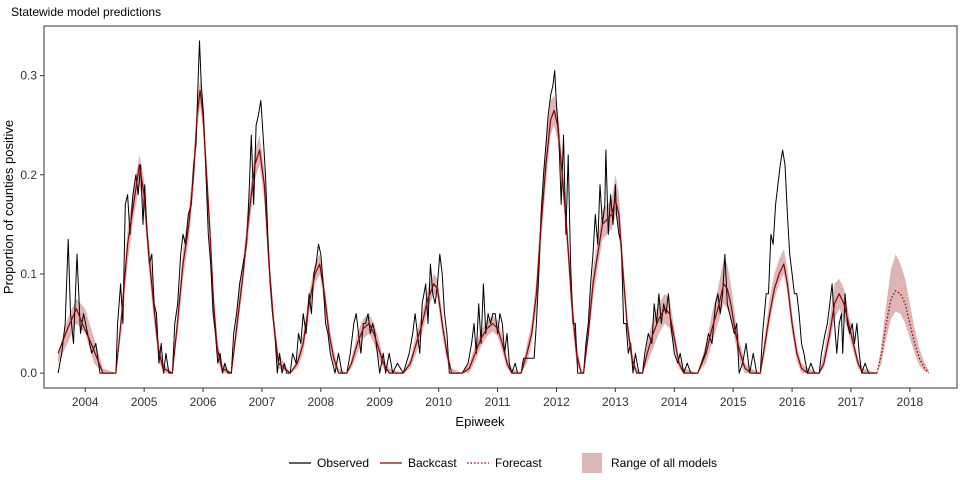 The height and width of the screenshot is (480, 960). I want to click on legend-label-range: Range of all models, so click(664, 463).